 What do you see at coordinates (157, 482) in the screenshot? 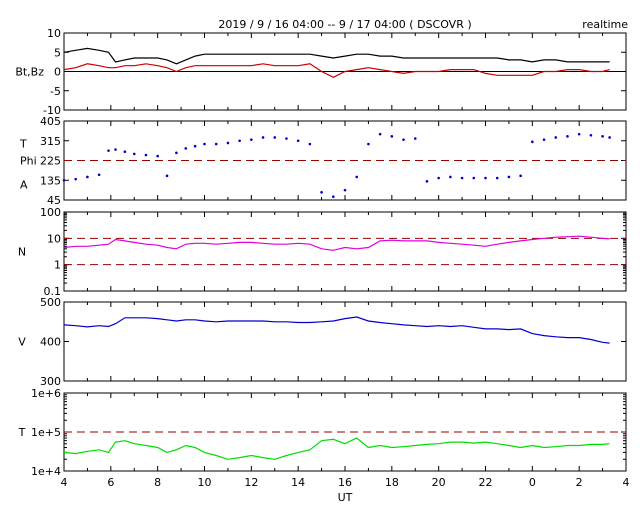
I see `x-tick-label: 8` at bounding box center [157, 482].